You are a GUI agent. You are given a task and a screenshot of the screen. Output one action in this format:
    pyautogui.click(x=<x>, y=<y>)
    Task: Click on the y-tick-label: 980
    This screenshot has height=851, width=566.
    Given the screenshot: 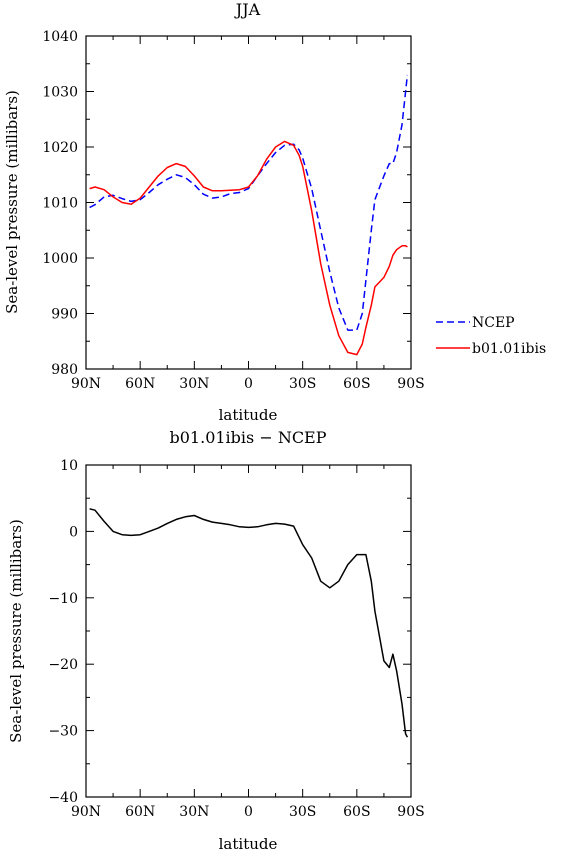 What is the action you would take?
    pyautogui.click(x=64, y=370)
    